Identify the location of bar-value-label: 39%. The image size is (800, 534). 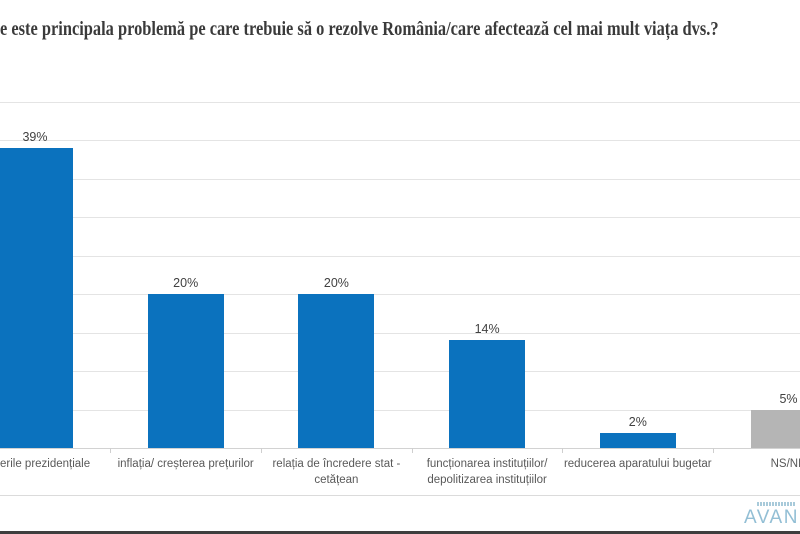
(35, 136).